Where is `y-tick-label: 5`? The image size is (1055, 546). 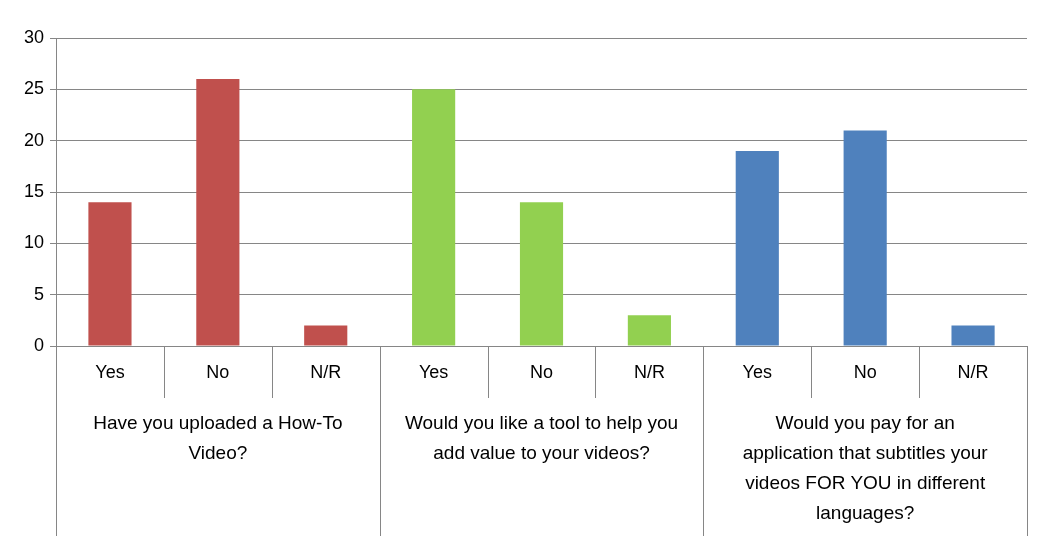 y-tick-label: 5 is located at coordinates (39, 293).